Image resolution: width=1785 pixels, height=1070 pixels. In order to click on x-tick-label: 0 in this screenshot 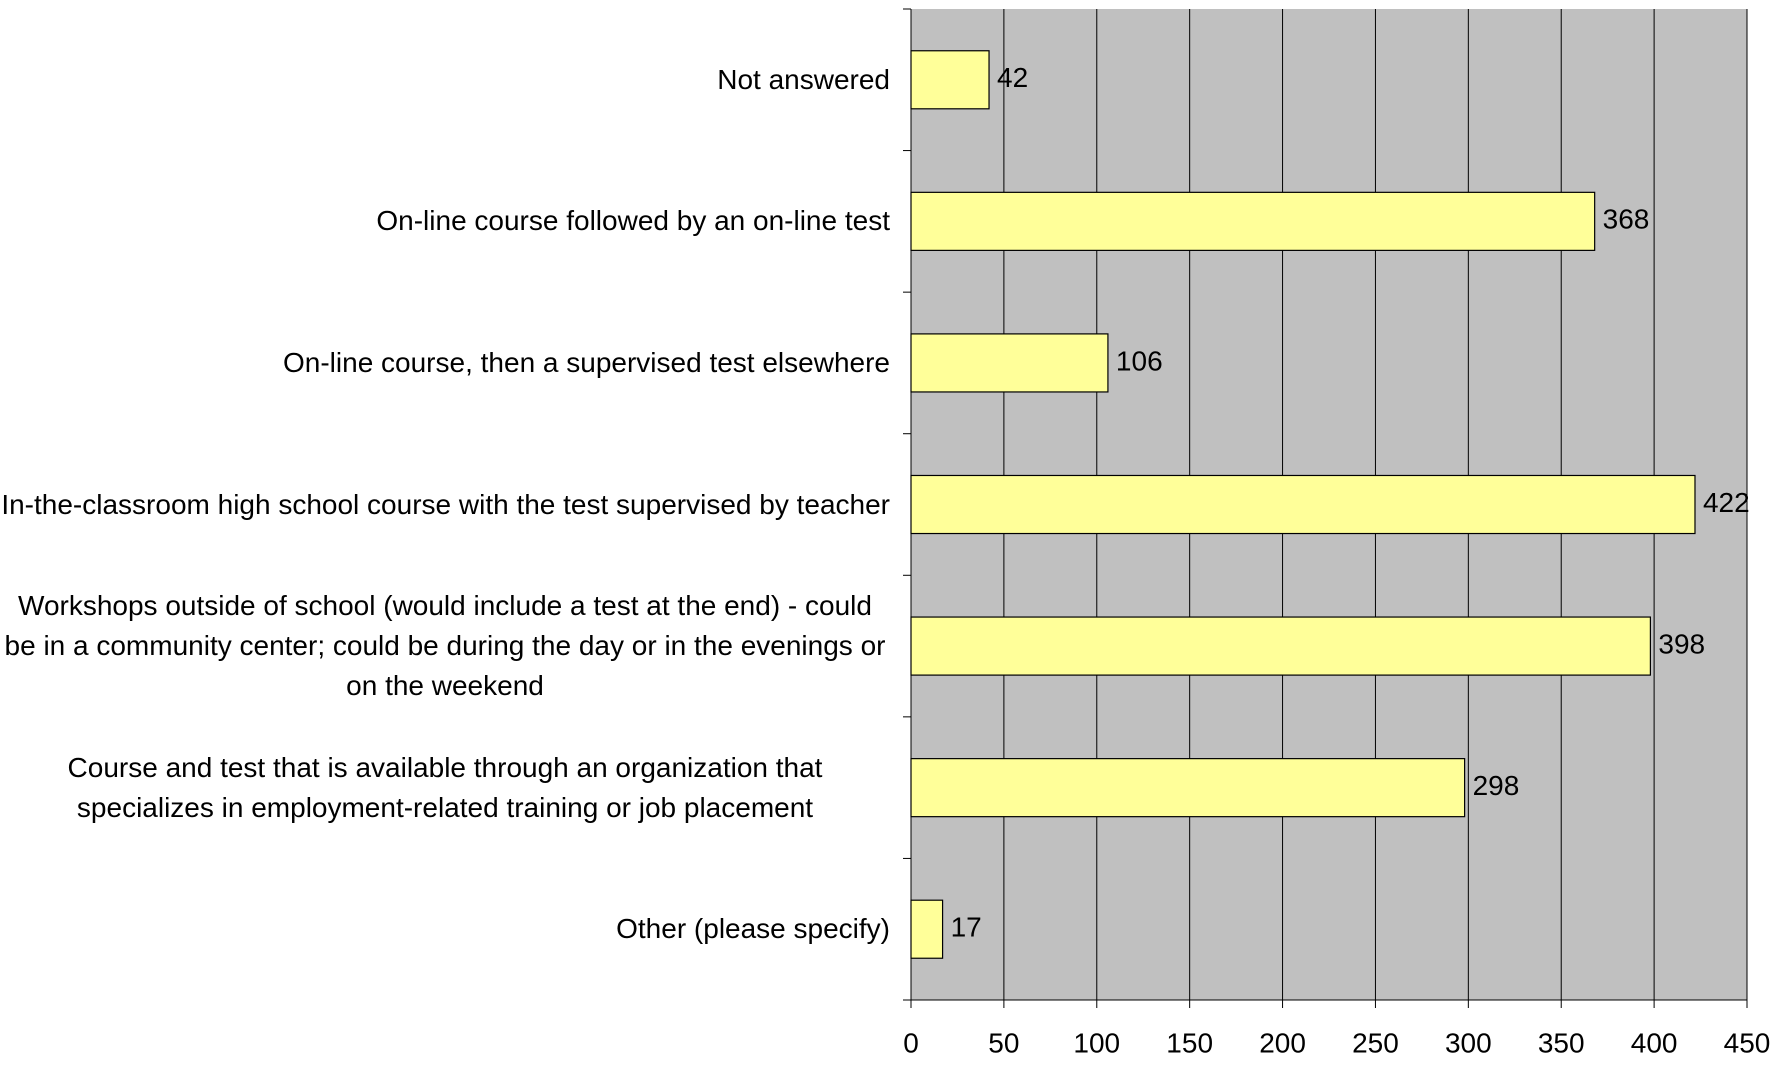, I will do `click(911, 1042)`.